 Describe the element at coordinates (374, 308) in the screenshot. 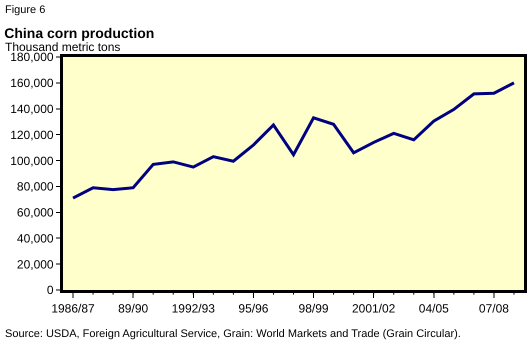

I see `x-tick-label: 2001/02` at that location.